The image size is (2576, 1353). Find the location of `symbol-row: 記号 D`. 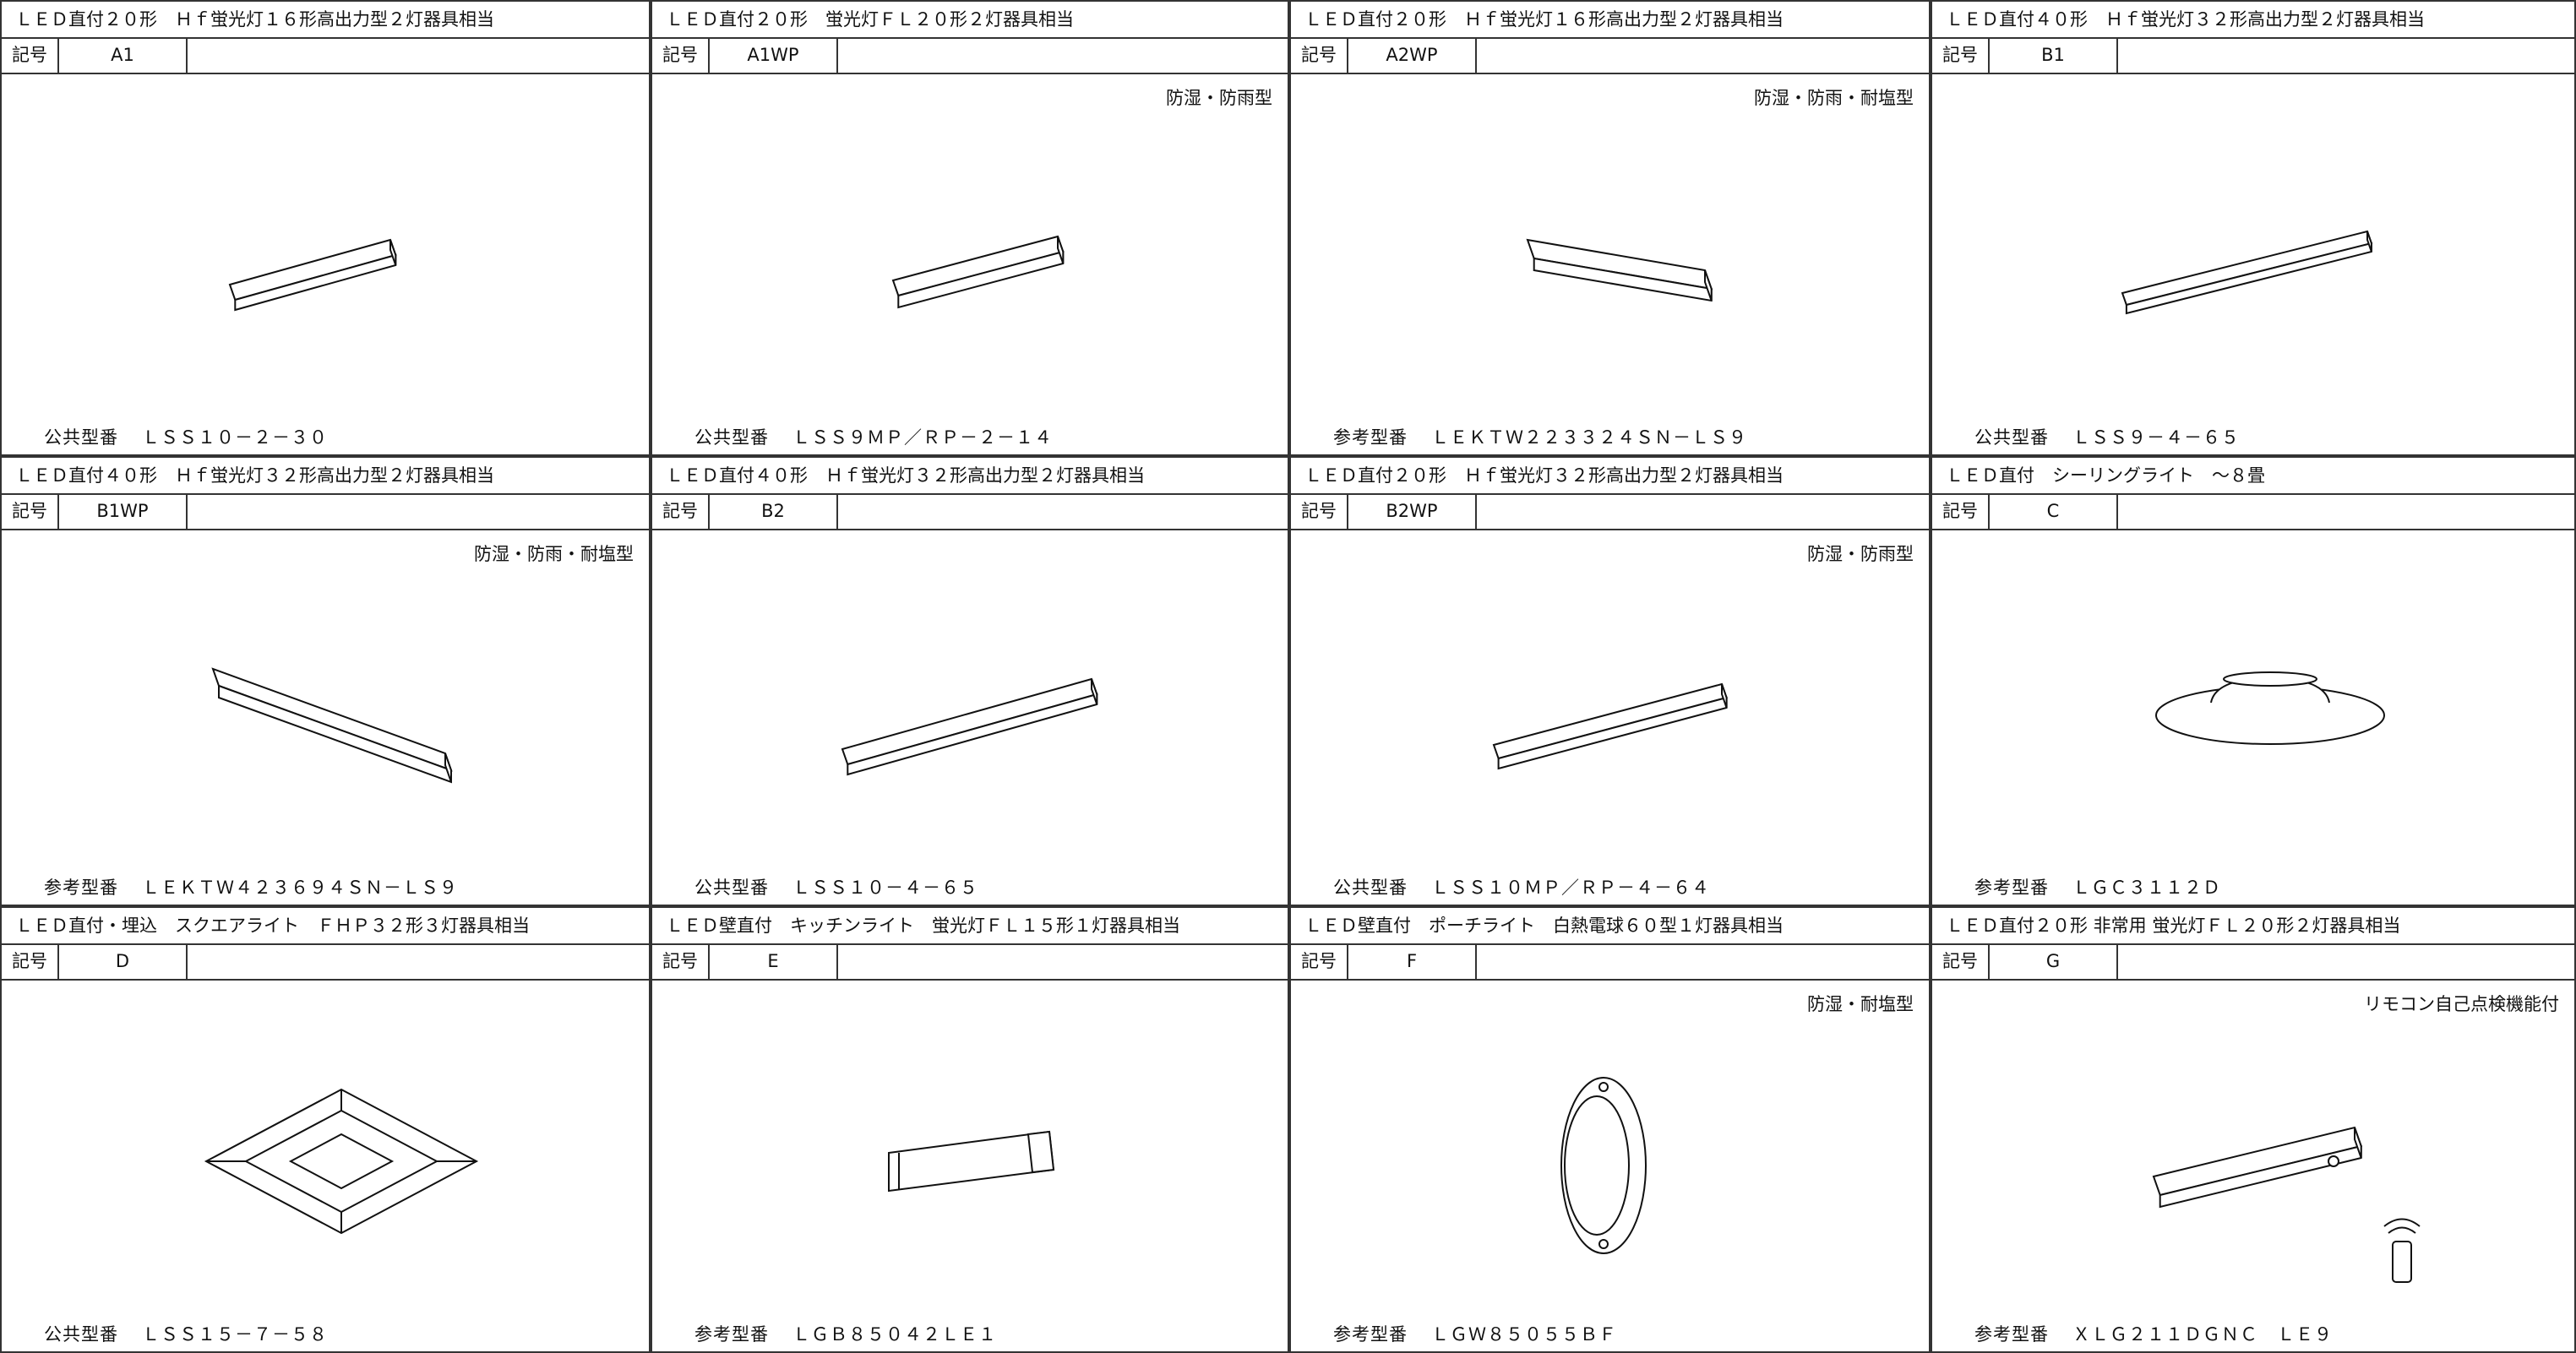

symbol-row: 記号 D is located at coordinates (325, 962).